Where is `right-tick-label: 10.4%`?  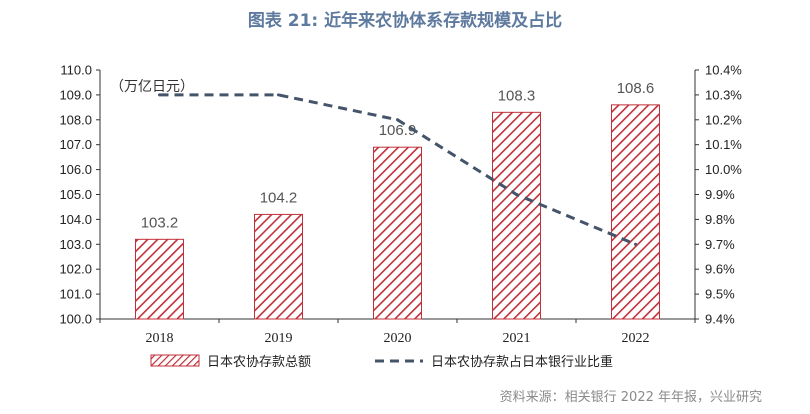 right-tick-label: 10.4% is located at coordinates (723, 70).